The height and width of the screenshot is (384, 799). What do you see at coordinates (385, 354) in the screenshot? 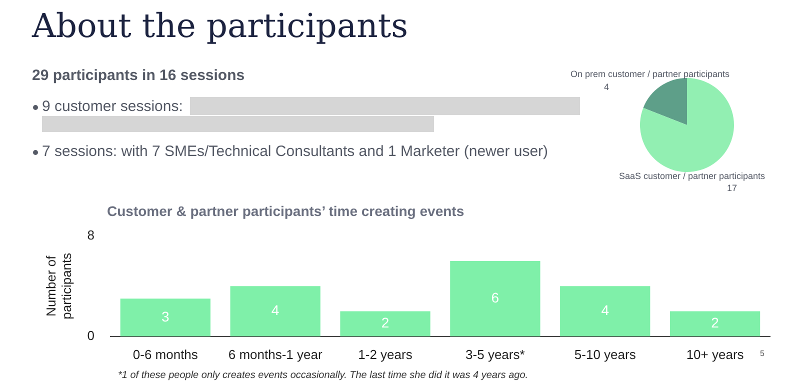
I see `x-tick-label: 1-2 years` at bounding box center [385, 354].